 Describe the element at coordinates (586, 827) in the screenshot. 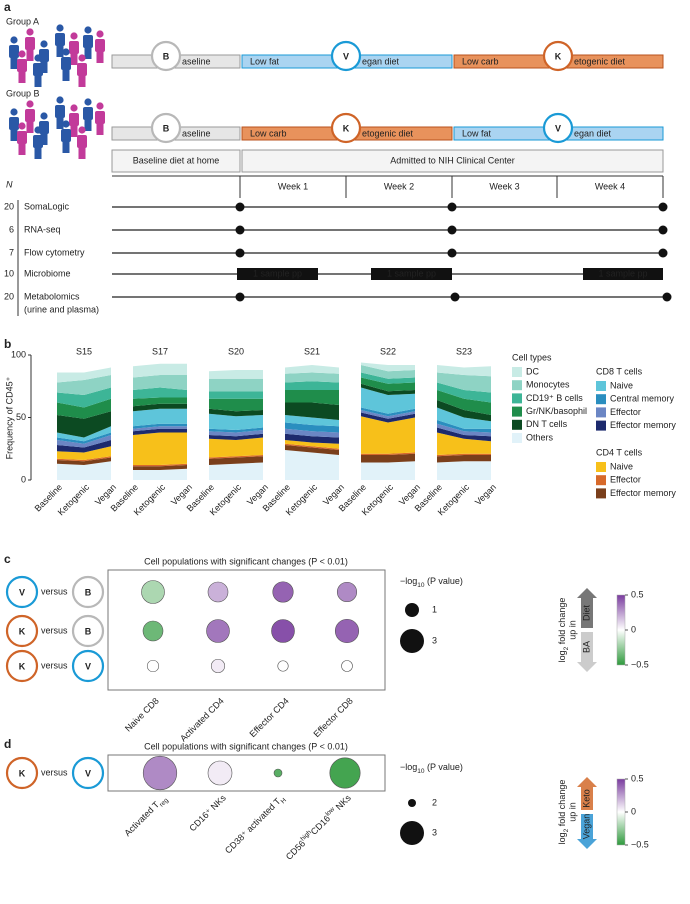

I see `arrow-label: Vegan` at that location.